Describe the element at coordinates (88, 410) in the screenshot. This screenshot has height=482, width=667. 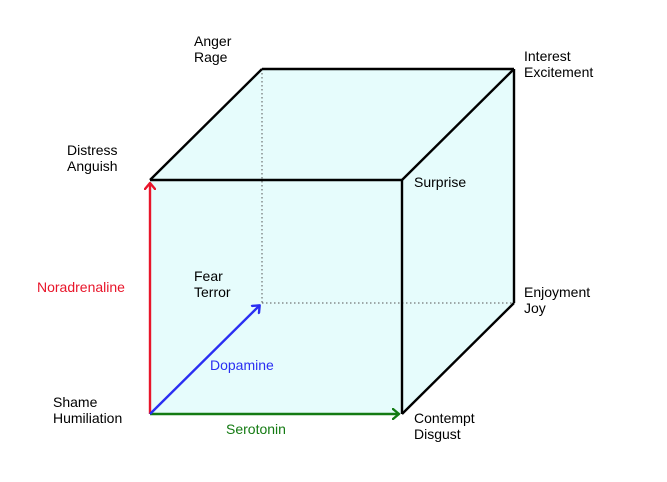
I see `vertex-label-shame-humiliation: Shame Humiliation` at that location.